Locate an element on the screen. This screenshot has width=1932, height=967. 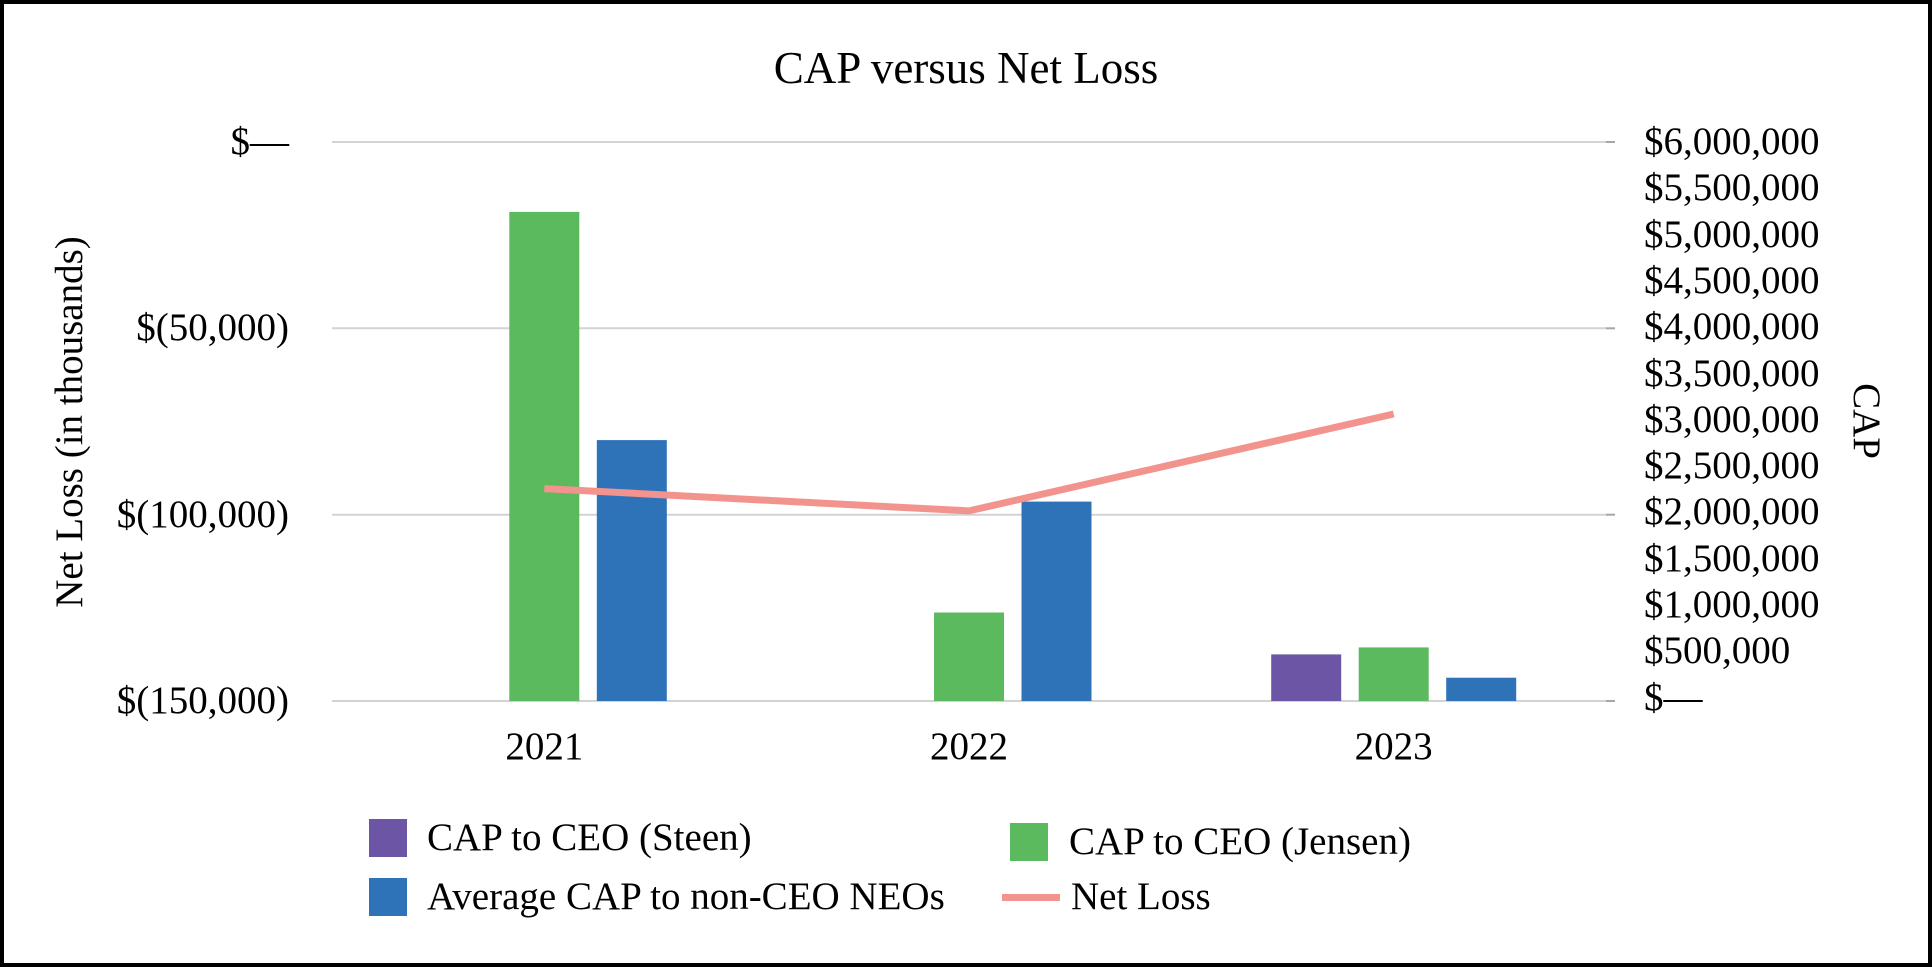
legend-label-avg-cap-neo: Average CAP to non-CEO NEOs is located at coordinates (686, 896).